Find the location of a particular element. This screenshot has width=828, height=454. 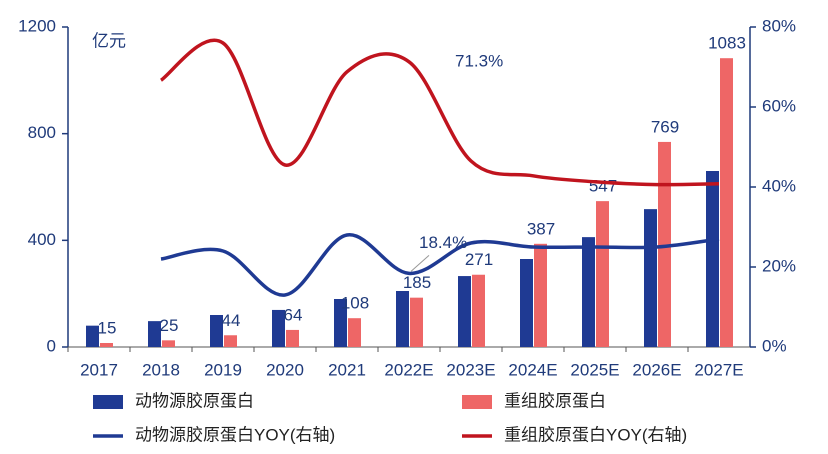

y2-tick-label: 40% is located at coordinates (779, 185).